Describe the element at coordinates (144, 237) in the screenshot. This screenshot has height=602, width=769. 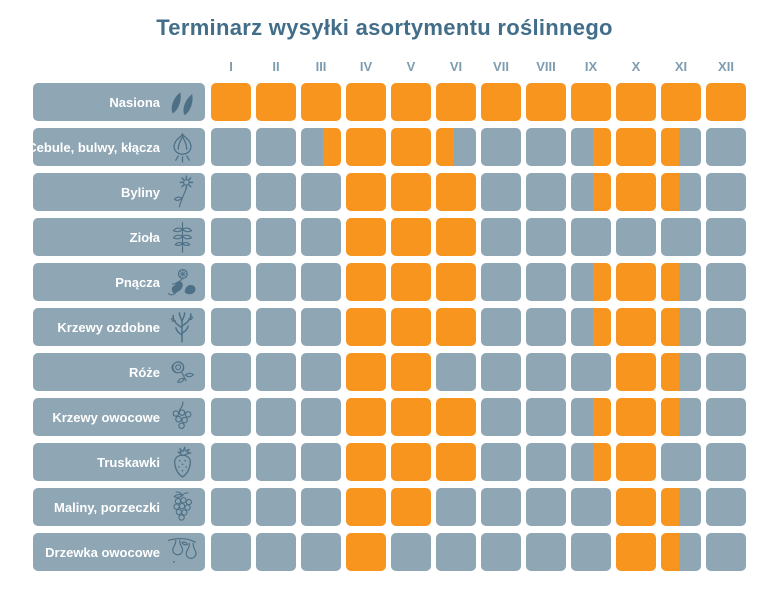
I see `category-name: Zioła` at that location.